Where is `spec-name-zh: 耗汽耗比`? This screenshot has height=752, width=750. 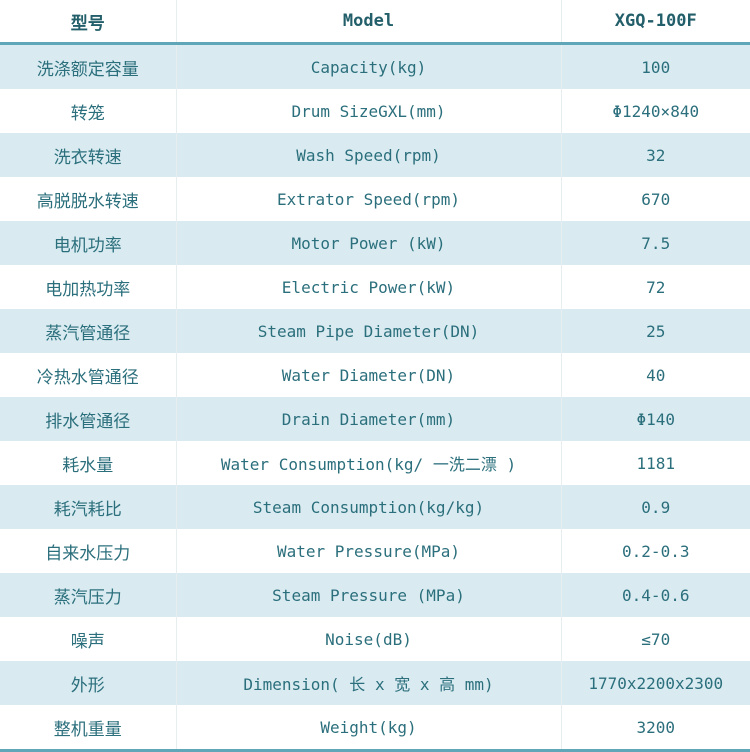
spec-name-zh: 耗汽耗比 is located at coordinates (88, 507).